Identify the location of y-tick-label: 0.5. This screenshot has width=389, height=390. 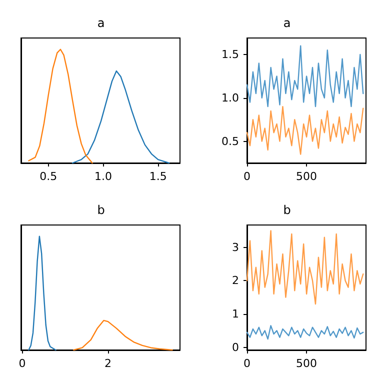
(230, 141).